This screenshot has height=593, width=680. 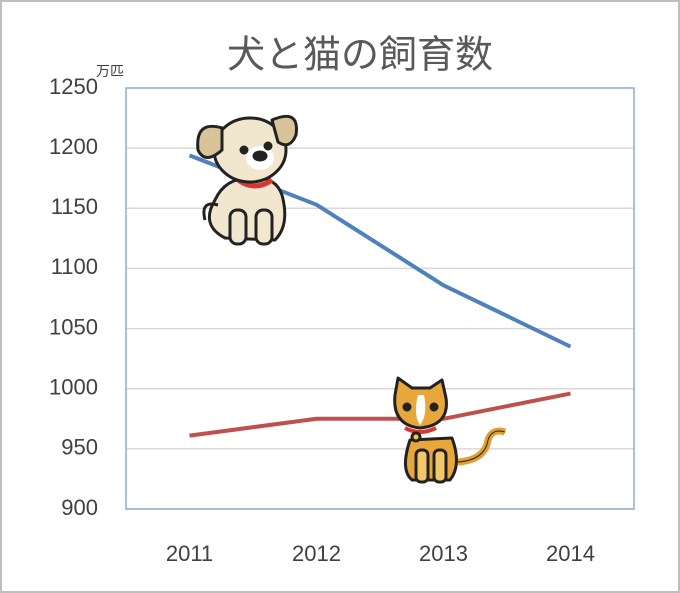 I want to click on y-tick-label: 1100, so click(x=74, y=266).